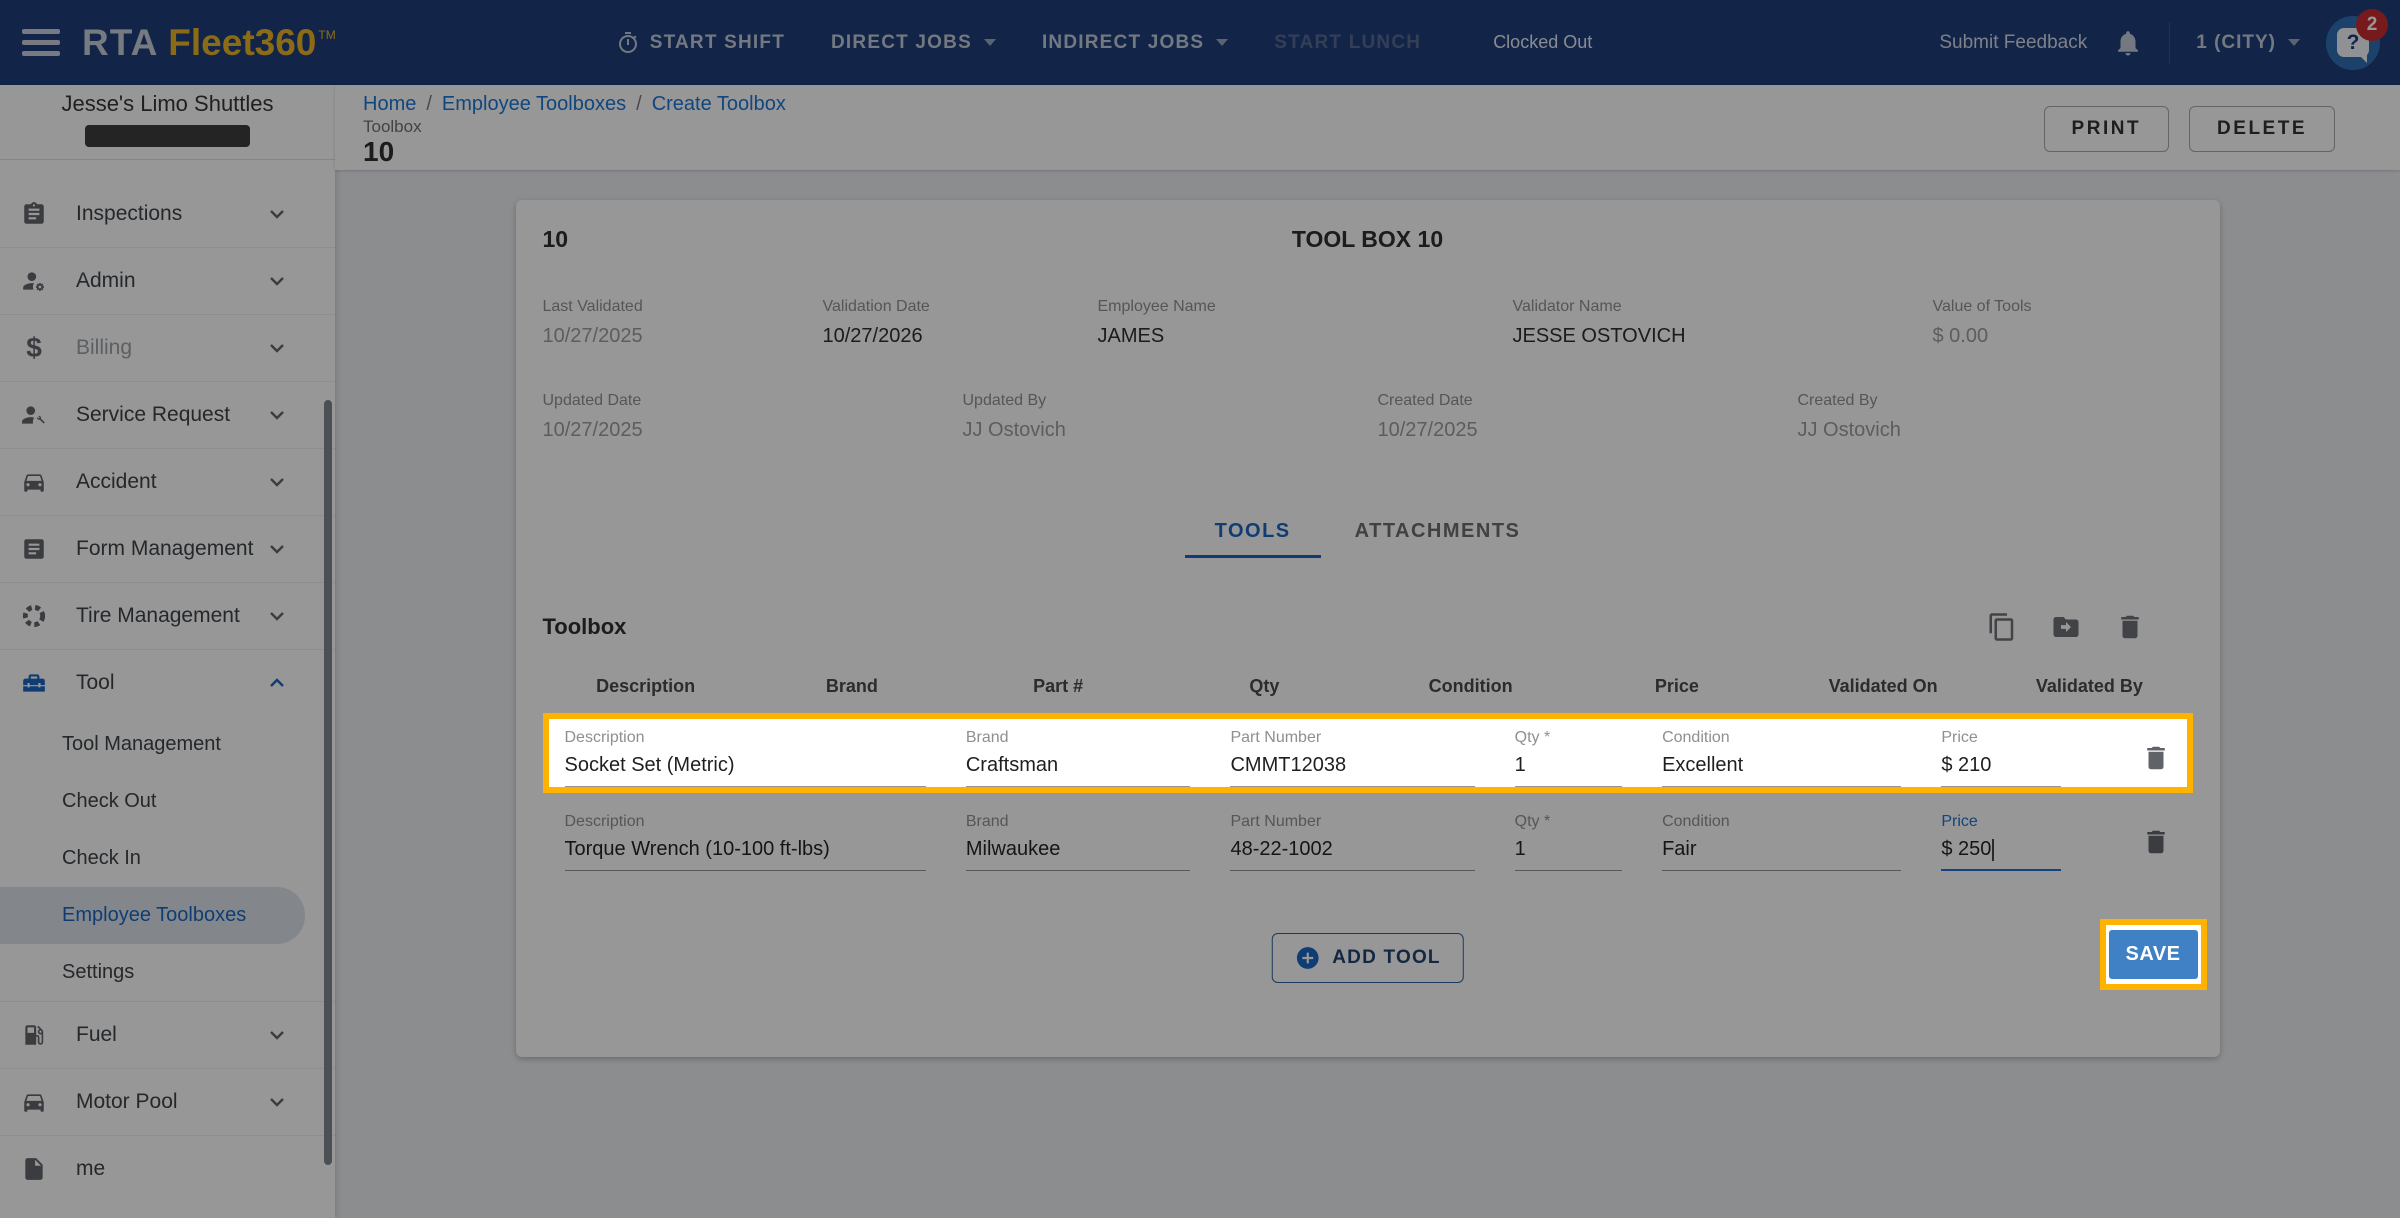 This screenshot has height=1218, width=2400. Describe the element at coordinates (1123, 42) in the screenshot. I see `indirect-jobs-label: INDIRECT JOBS` at that location.